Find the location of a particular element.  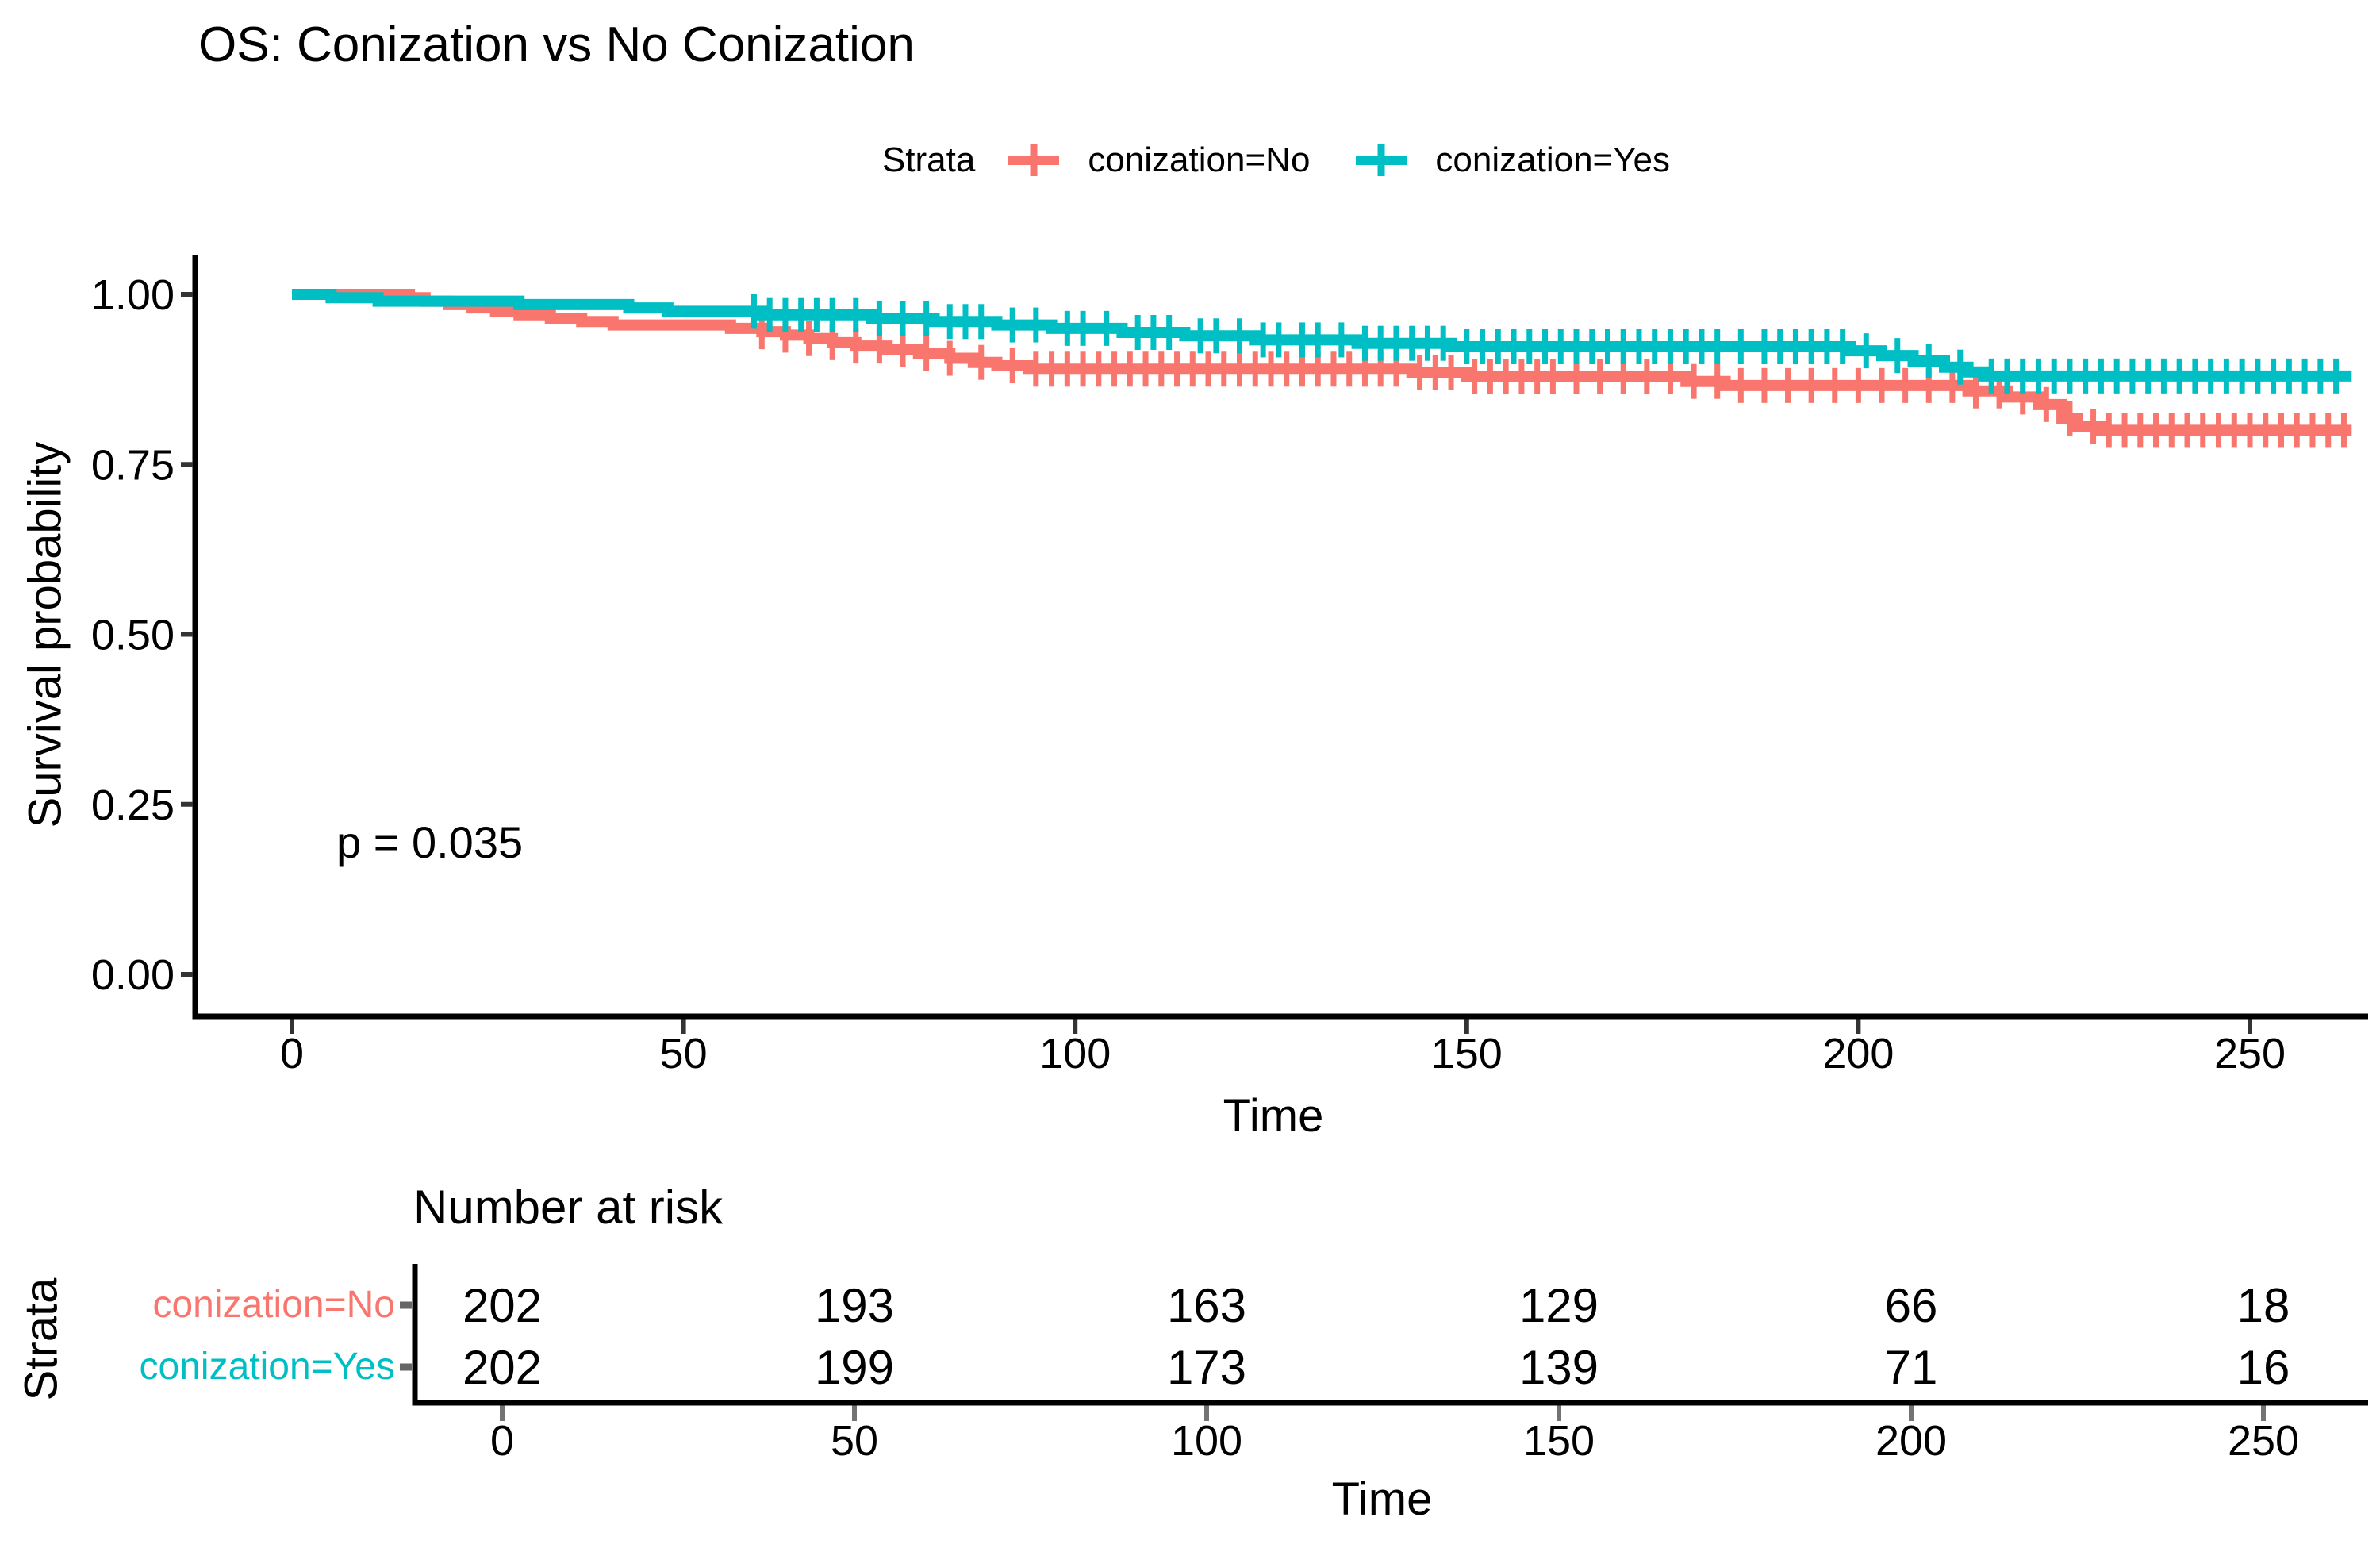

legend-plus-key-icon is located at coordinates (1381, 160).